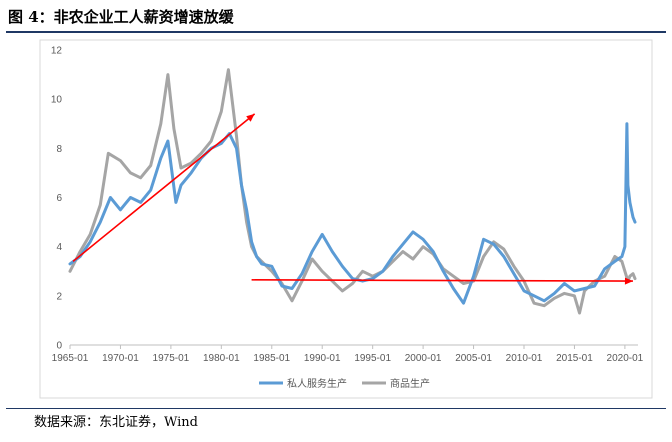 The height and width of the screenshot is (442, 672). Describe the element at coordinates (57, 51) in the screenshot. I see `y-tick-label: 12` at that location.